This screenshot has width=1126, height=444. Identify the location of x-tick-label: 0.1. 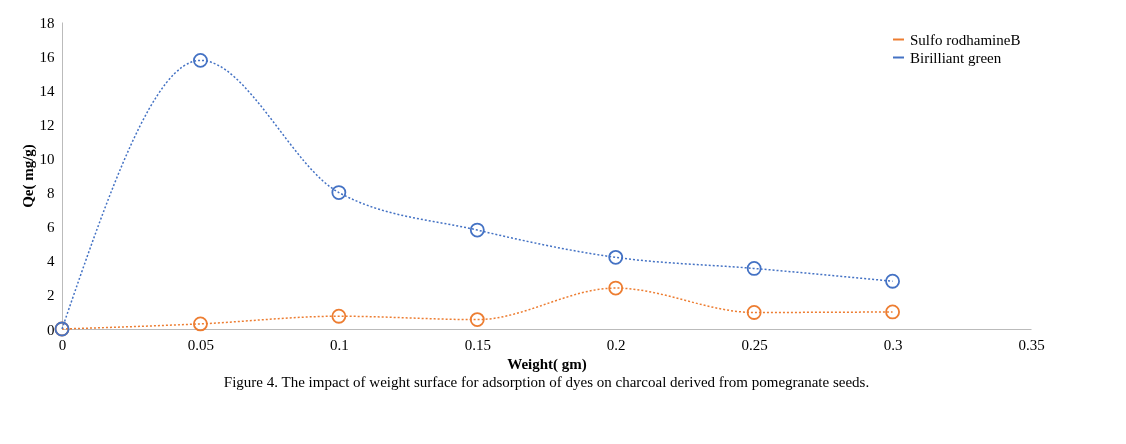
(339, 344).